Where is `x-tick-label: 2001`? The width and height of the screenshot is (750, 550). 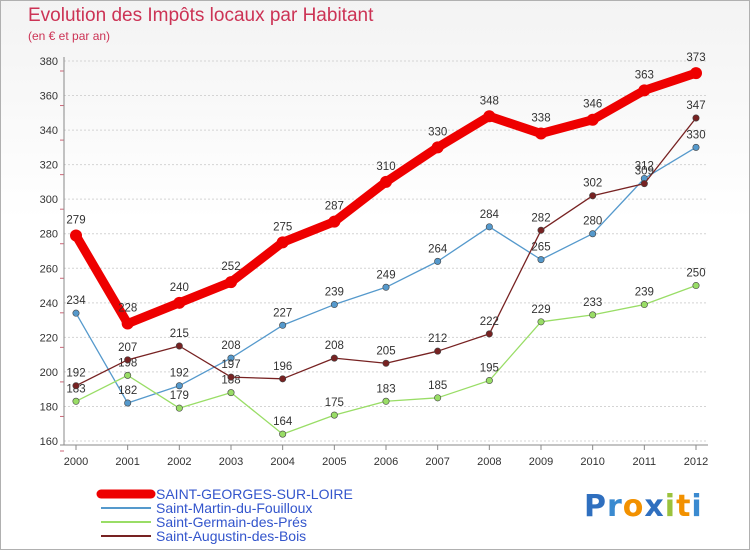 x-tick-label: 2001 is located at coordinates (127, 462).